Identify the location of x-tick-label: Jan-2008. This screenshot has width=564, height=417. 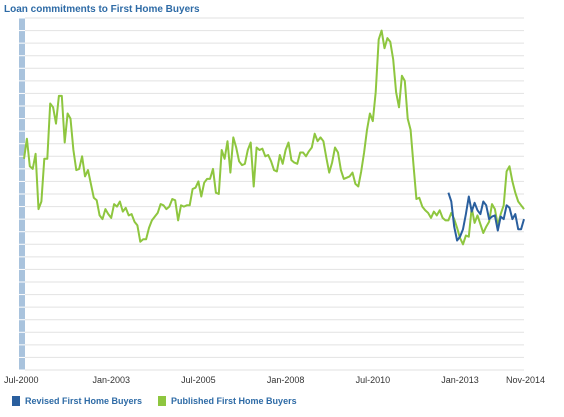
(286, 380).